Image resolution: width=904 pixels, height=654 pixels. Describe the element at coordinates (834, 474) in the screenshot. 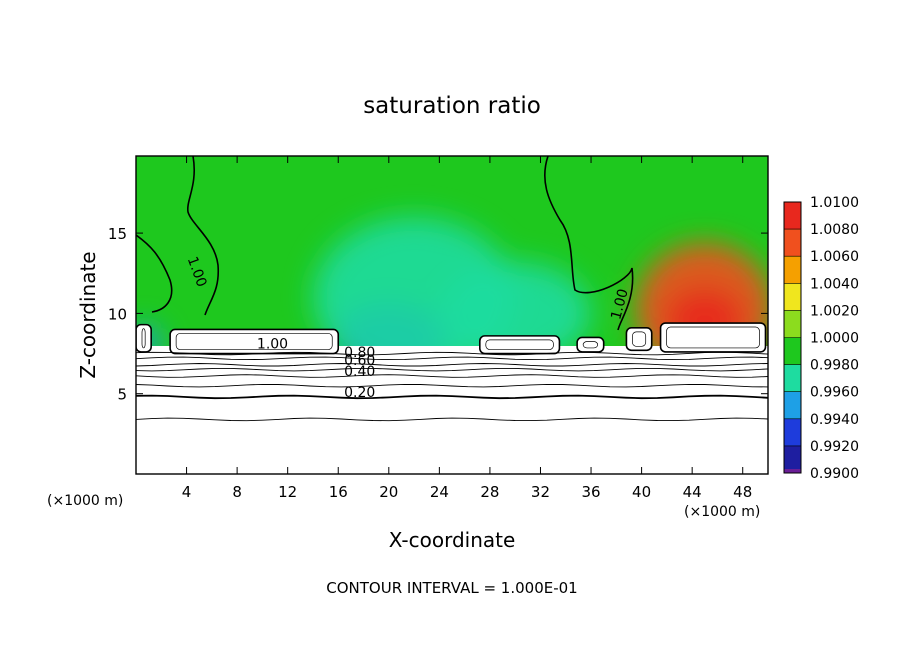

I see `colorbar-label-10: 0.9900` at that location.